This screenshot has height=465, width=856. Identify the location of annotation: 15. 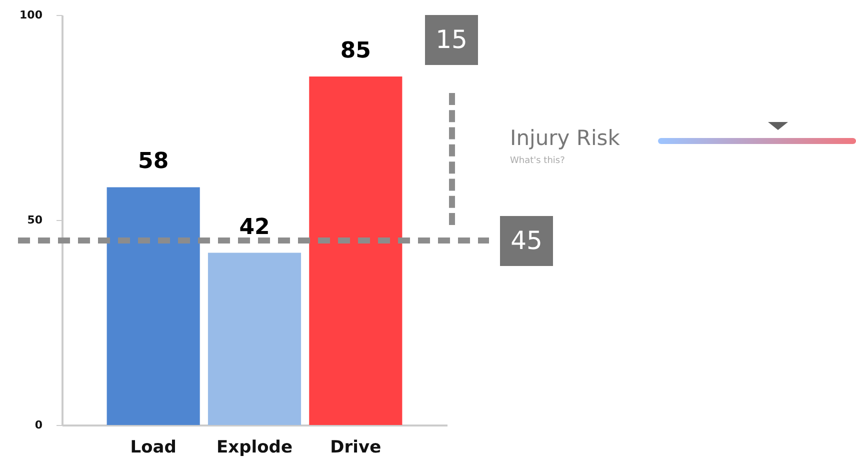
(451, 40).